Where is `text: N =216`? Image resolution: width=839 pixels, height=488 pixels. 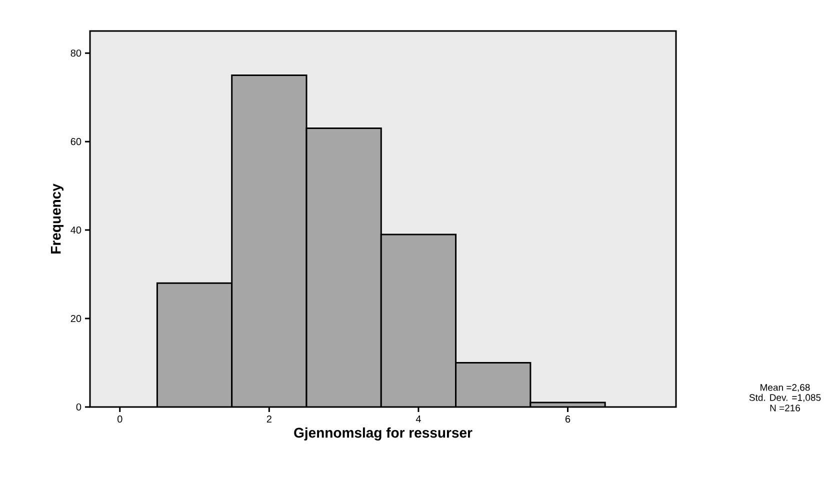 text: N =216 is located at coordinates (785, 408).